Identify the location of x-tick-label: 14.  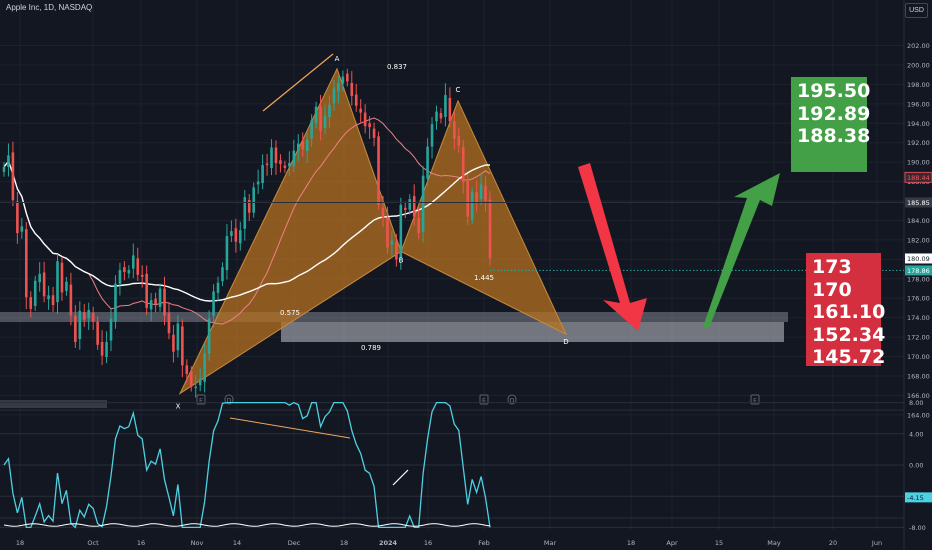
(237, 543).